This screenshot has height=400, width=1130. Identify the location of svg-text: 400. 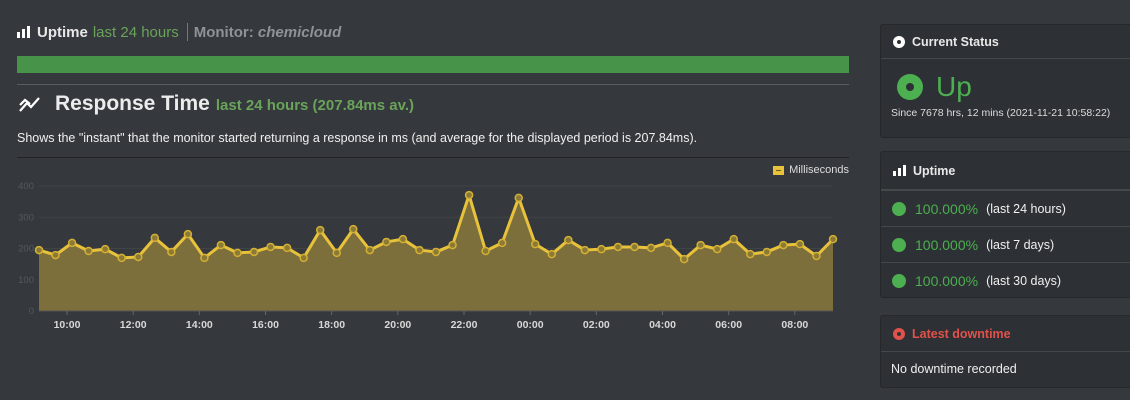
(26, 186).